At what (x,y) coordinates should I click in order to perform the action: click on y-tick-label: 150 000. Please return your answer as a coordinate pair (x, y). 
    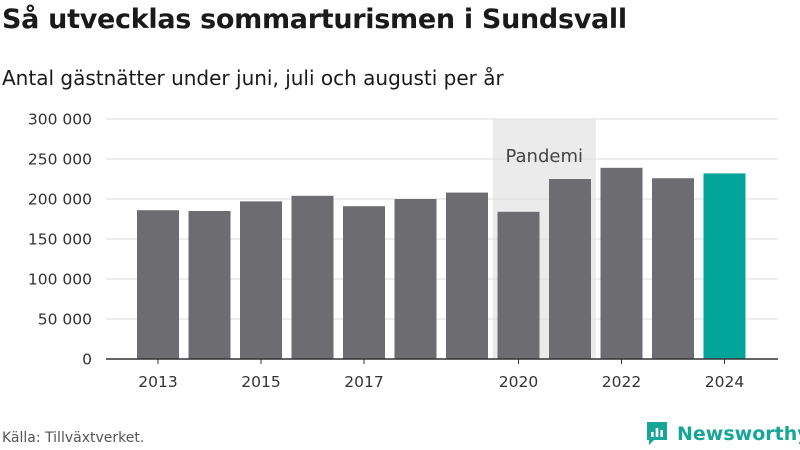
    Looking at the image, I should click on (60, 240).